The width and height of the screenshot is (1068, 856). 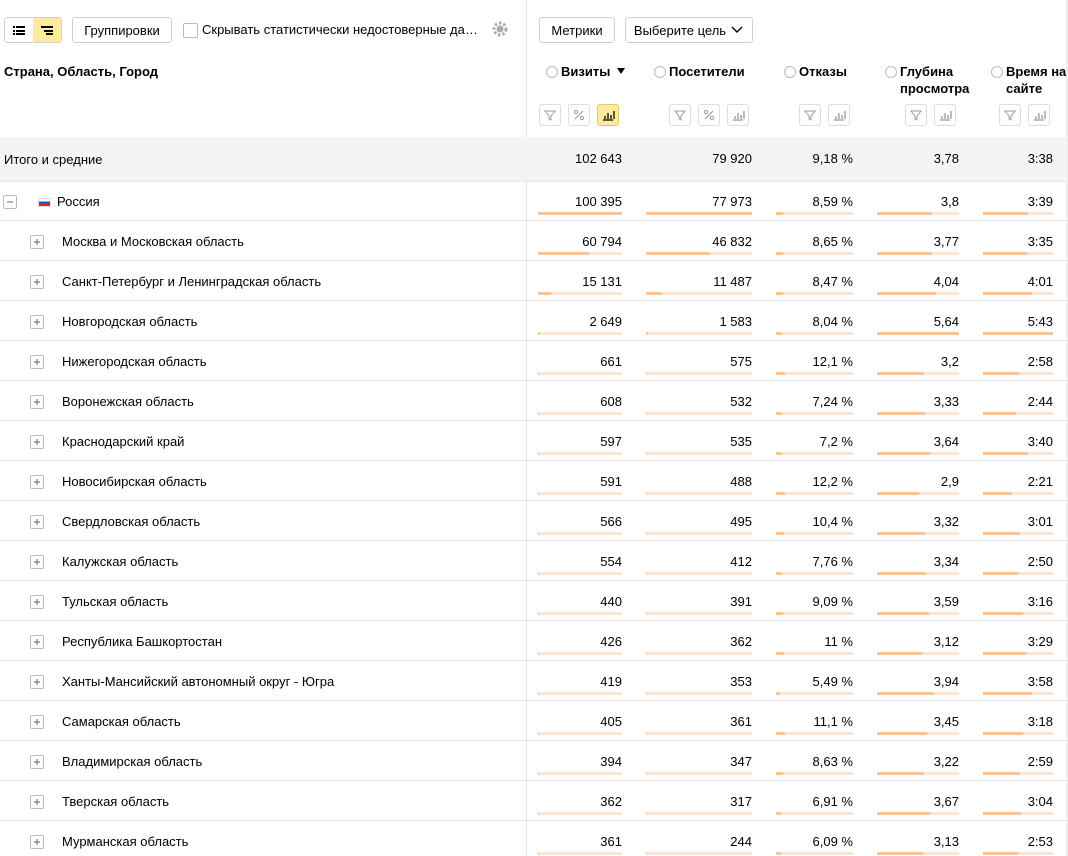 I want to click on metric-value: 3:01, so click(x=1040, y=521).